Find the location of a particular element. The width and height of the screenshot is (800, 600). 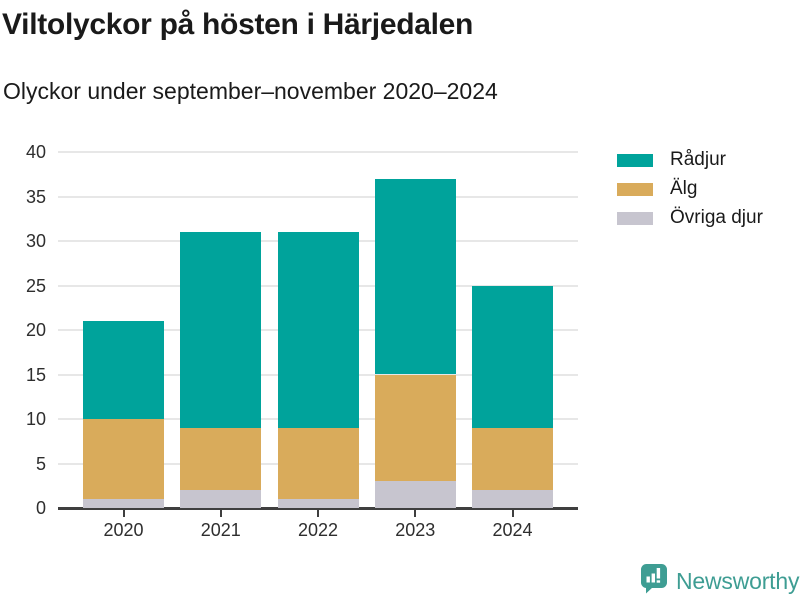

bar-2023-ovriga-djur is located at coordinates (415, 494).